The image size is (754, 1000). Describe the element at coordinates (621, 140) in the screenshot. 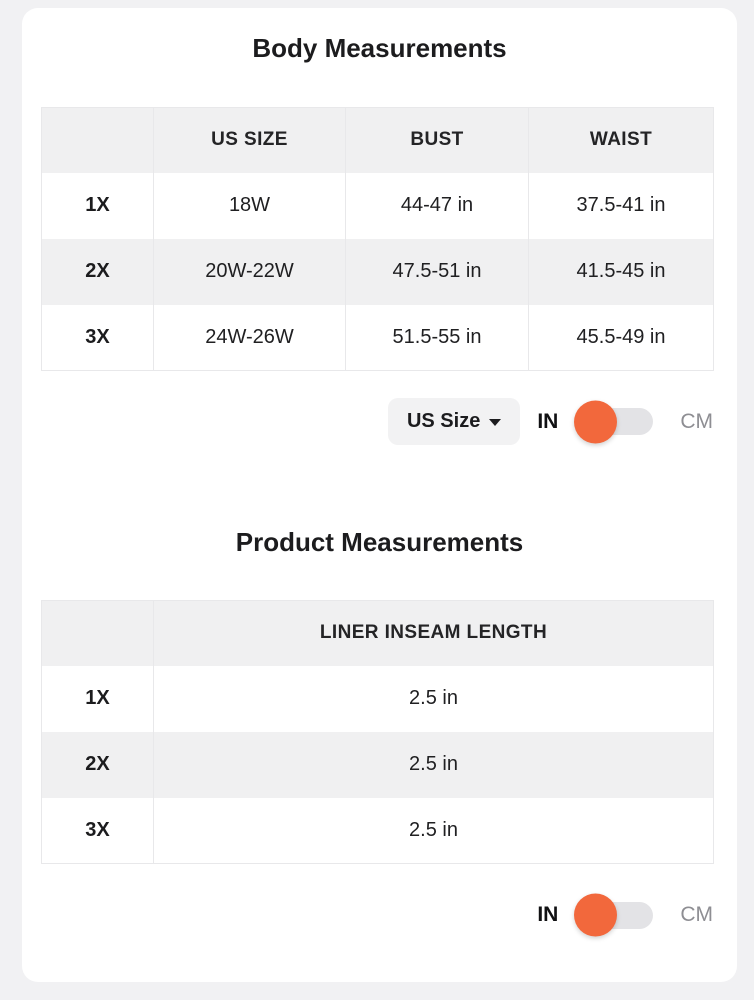

I see `header-cell-waist: WAIST` at that location.